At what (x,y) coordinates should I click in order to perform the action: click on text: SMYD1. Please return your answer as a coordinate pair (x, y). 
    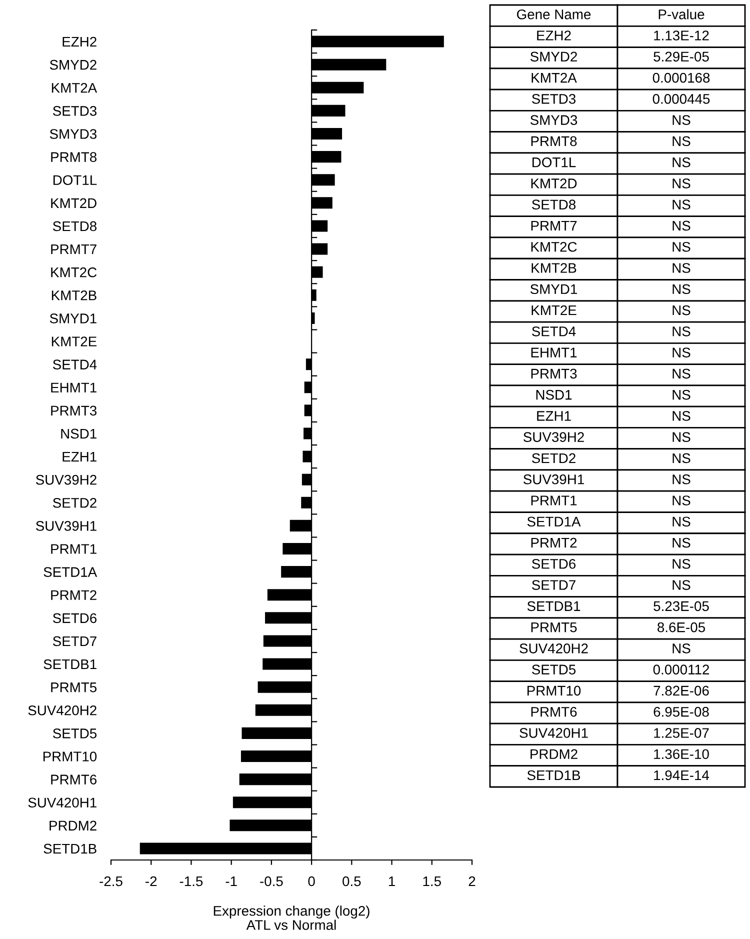
    Looking at the image, I should click on (553, 289).